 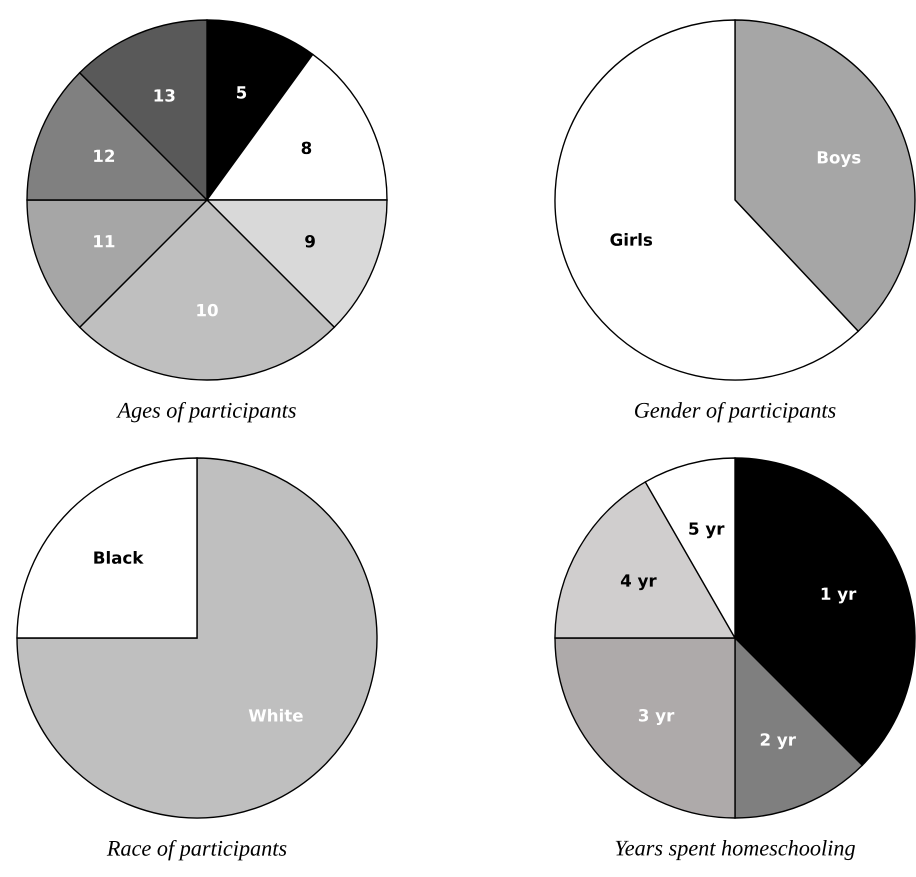 I want to click on text: Gender of participants, so click(x=735, y=412).